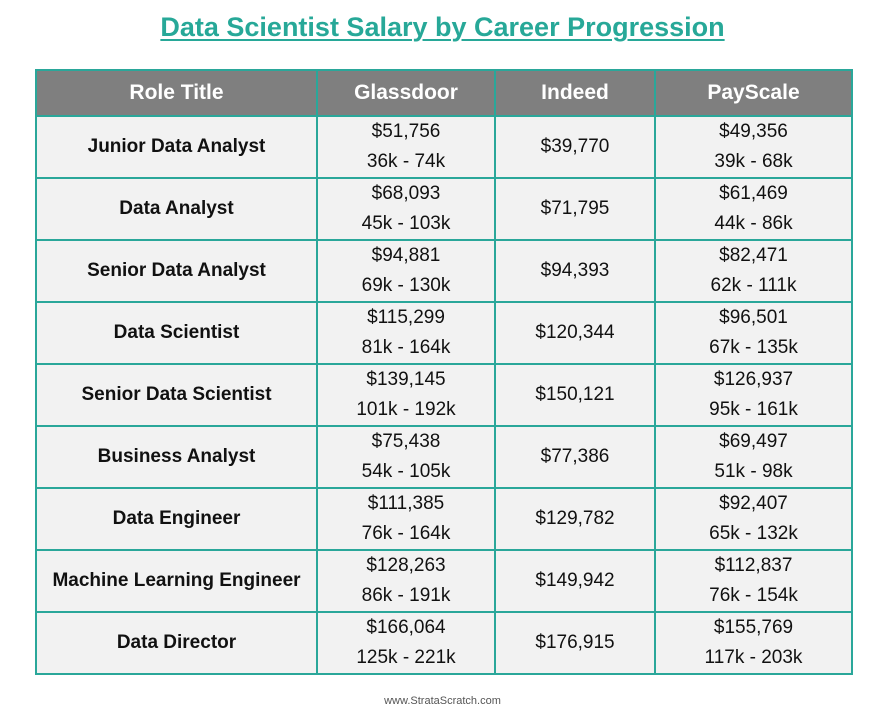 The width and height of the screenshot is (885, 720). I want to click on table-header-row: Role Title Glassdoor Indeed PayScale, so click(444, 93).